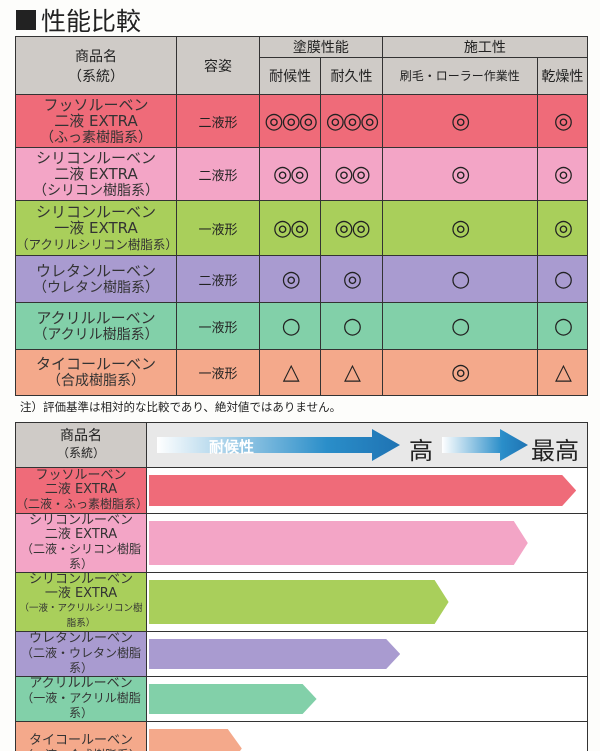 The width and height of the screenshot is (600, 751). Describe the element at coordinates (96, 381) in the screenshot. I see `product-type: （合成樹脂系）` at that location.